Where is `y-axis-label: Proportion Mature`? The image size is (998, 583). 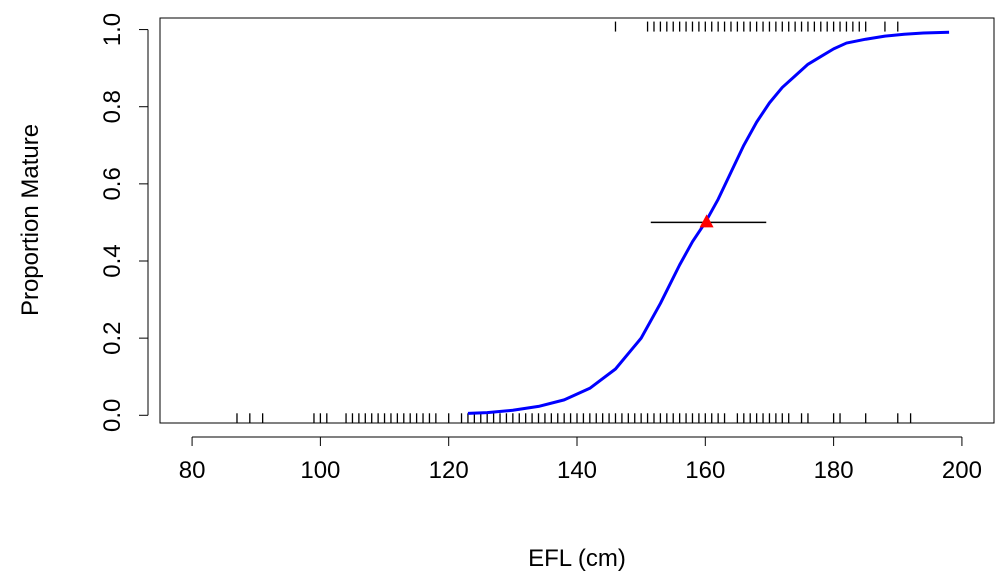
y-axis-label: Proportion Mature is located at coordinates (30, 220).